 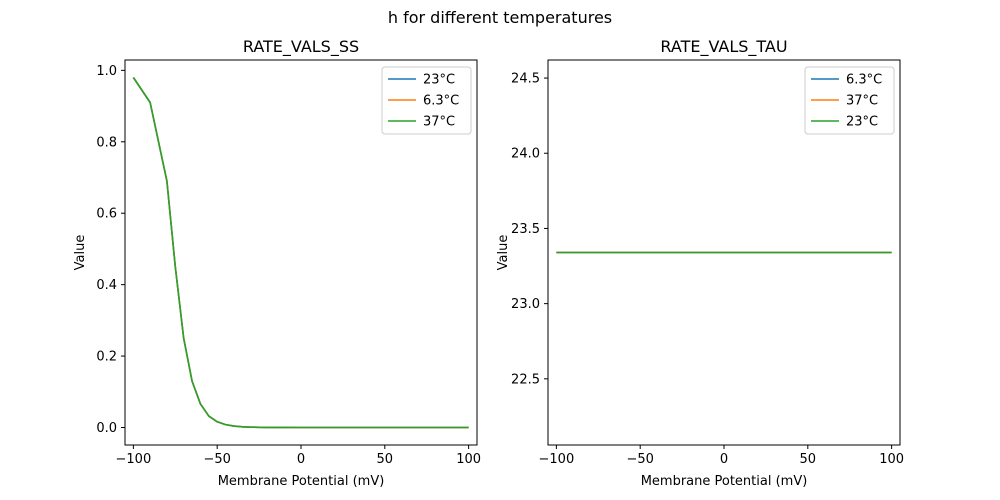 What do you see at coordinates (106, 357) in the screenshot?
I see `y-tick-label: 0.2` at bounding box center [106, 357].